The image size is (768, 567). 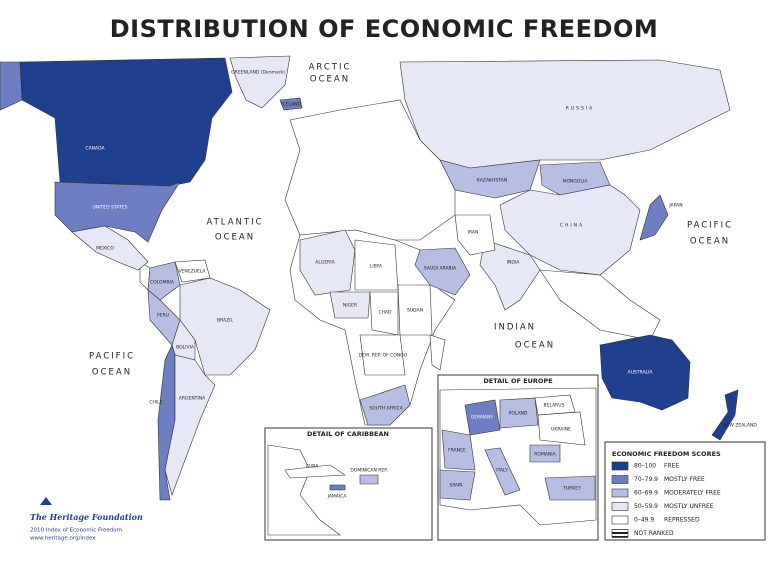 I want to click on legend-label: MOSTLY FREE, so click(x=684, y=479).